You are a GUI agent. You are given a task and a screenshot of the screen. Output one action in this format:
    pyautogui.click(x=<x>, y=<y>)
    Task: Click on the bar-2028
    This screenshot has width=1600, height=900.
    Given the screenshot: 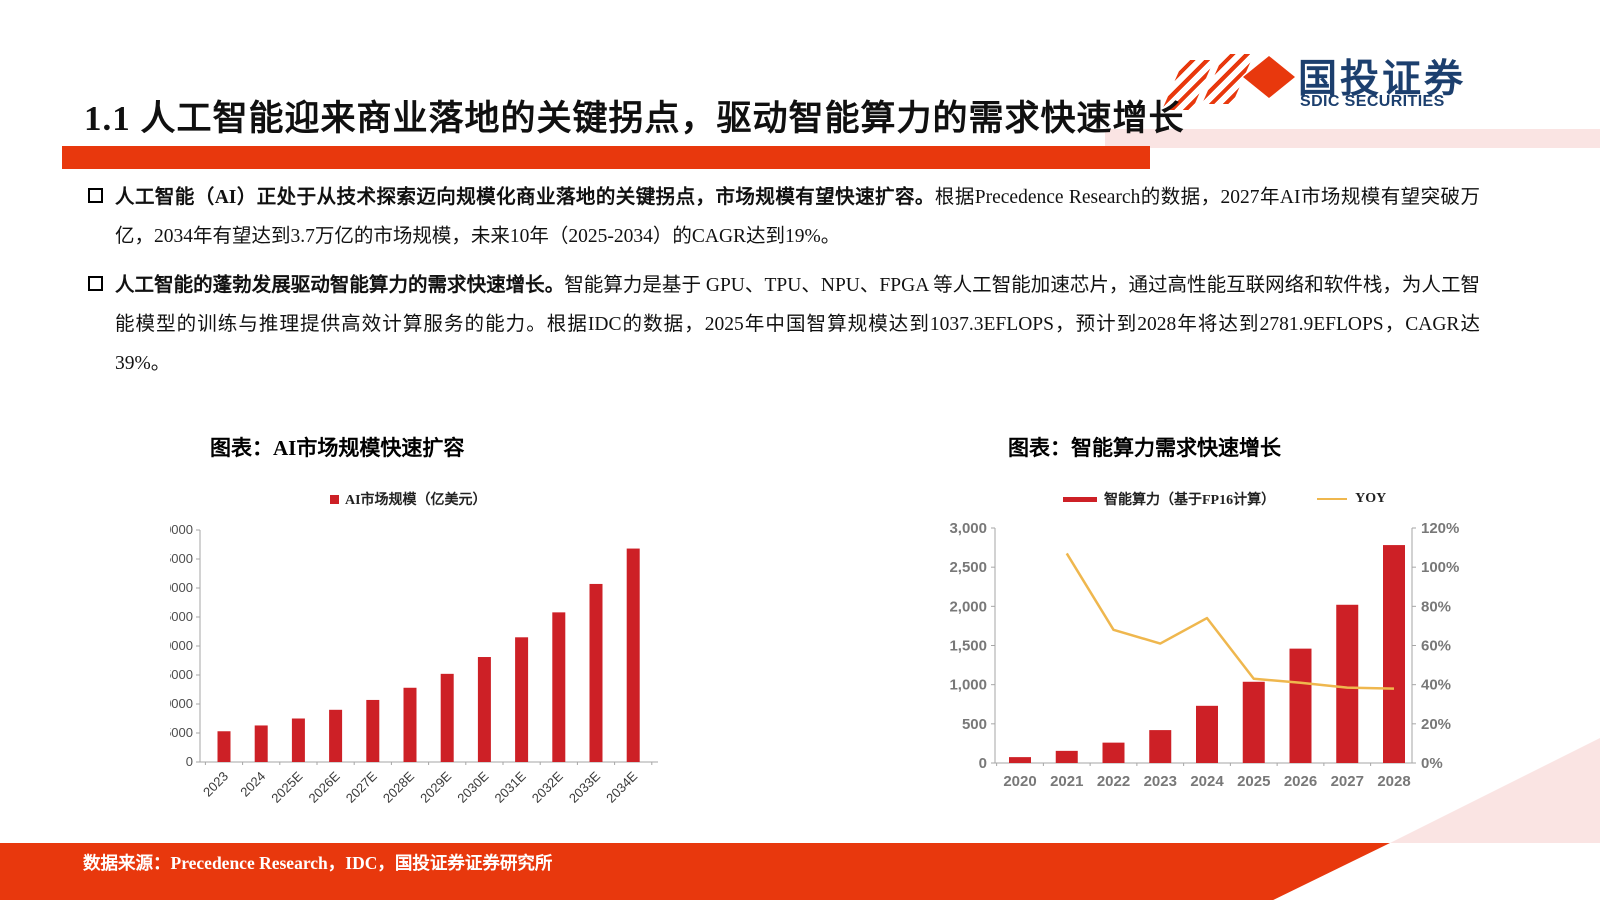 What is the action you would take?
    pyautogui.click(x=1394, y=654)
    